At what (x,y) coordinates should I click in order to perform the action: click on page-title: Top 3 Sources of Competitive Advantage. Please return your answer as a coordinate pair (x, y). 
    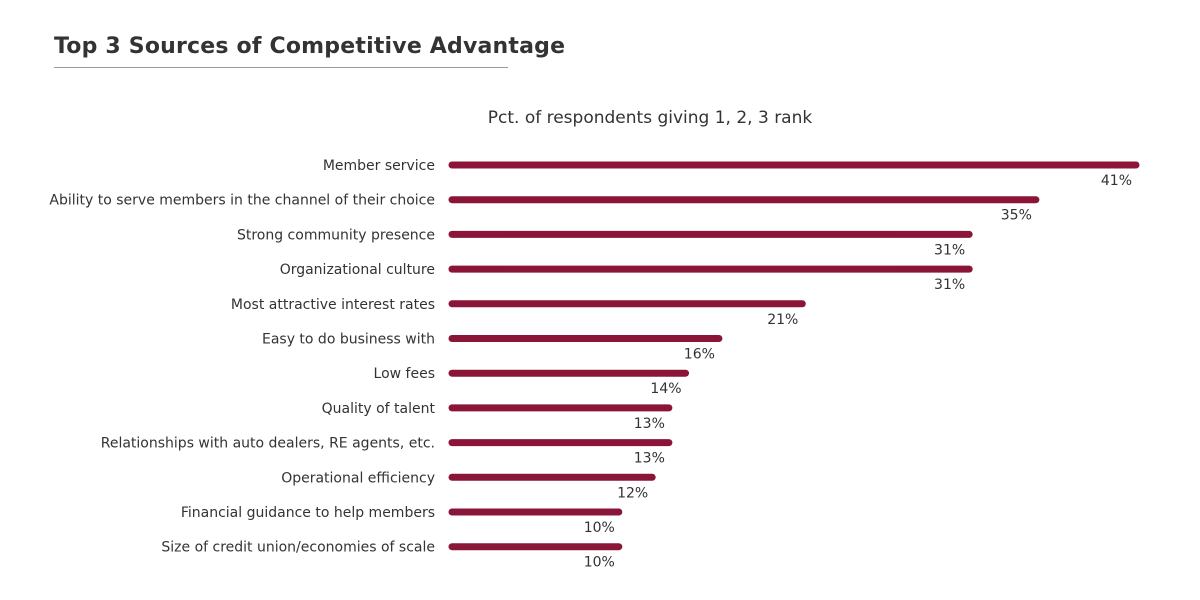
    Looking at the image, I should click on (310, 46).